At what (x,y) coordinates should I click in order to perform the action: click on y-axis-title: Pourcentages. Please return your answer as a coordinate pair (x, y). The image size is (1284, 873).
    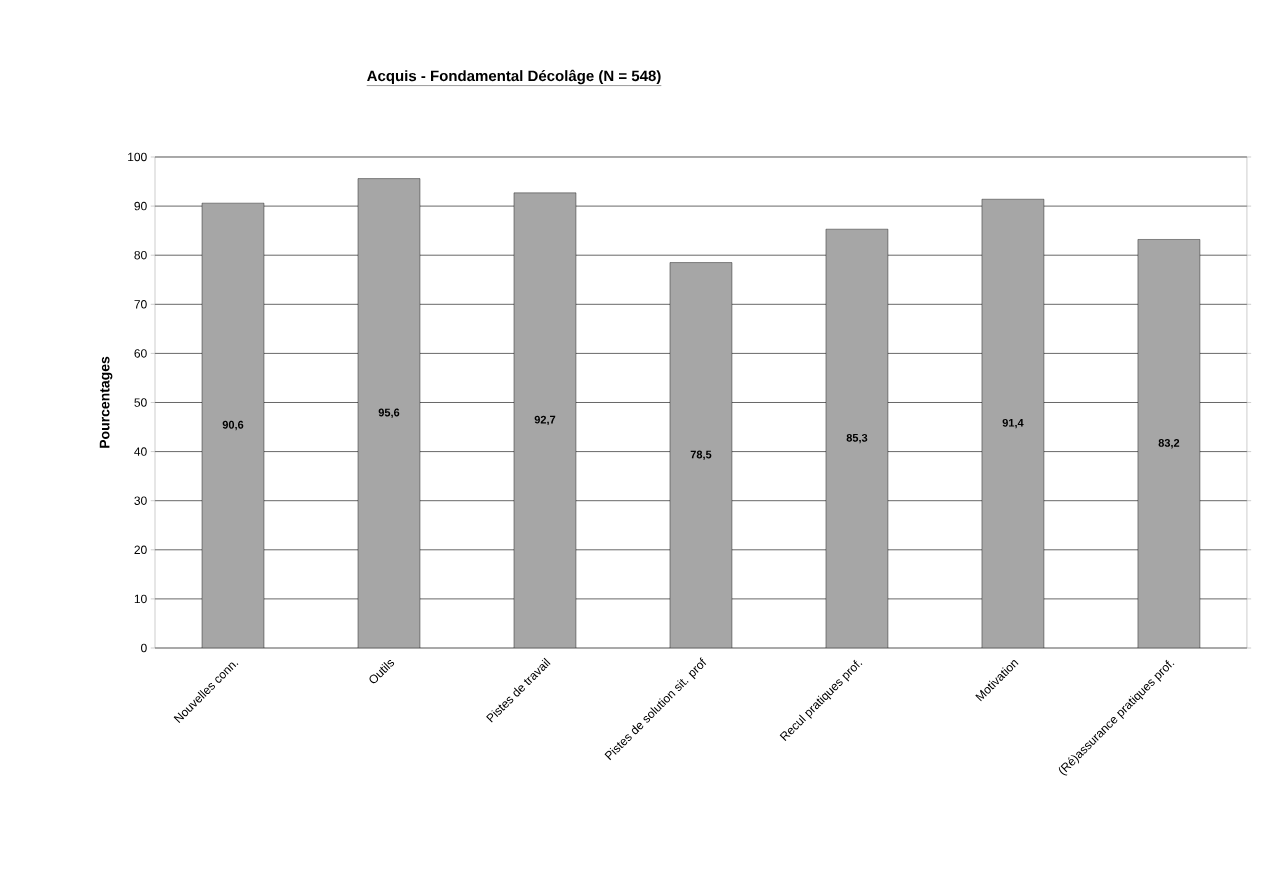
    Looking at the image, I should click on (106, 402).